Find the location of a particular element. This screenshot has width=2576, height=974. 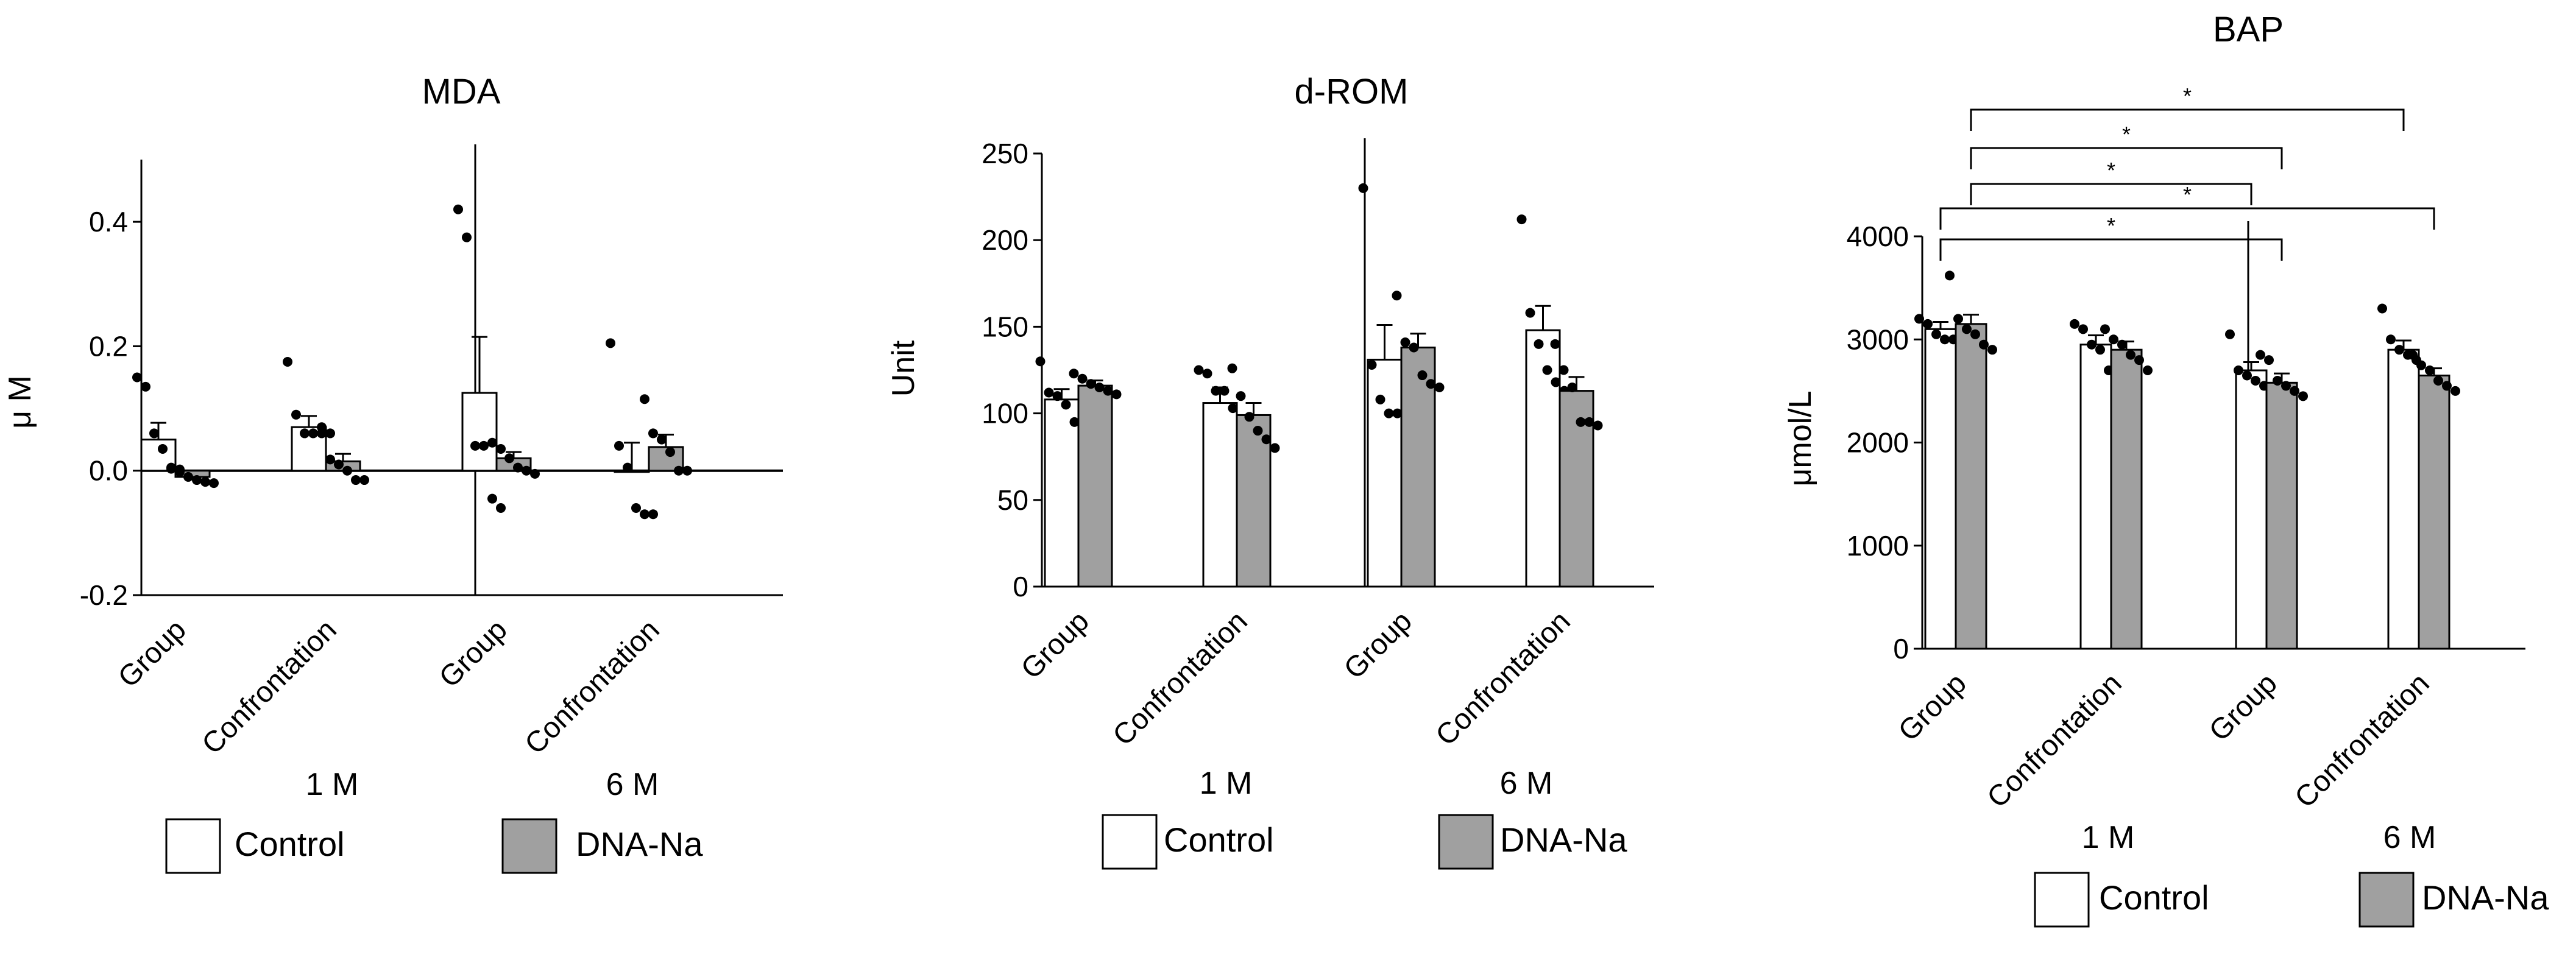

y-tick-label: 4000 is located at coordinates (1878, 236).